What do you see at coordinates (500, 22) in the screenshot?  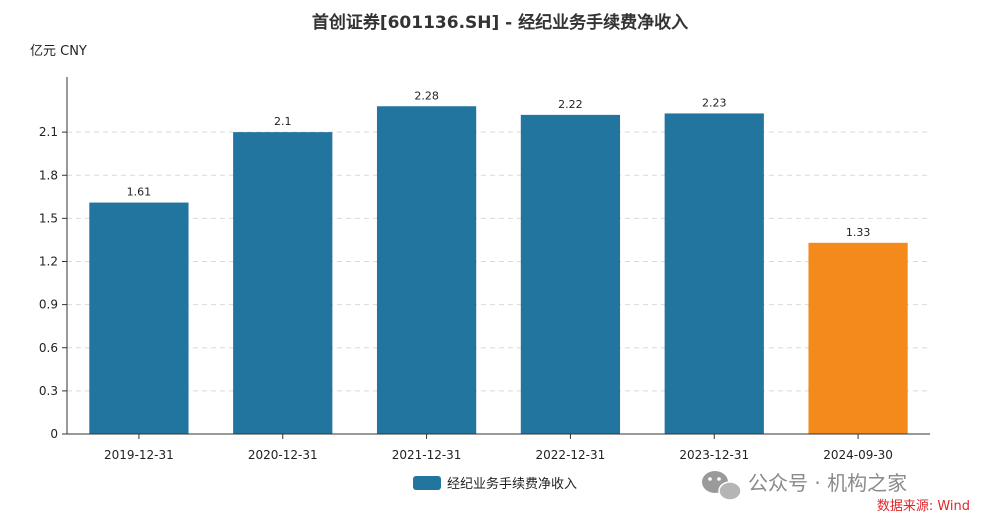 I see `chart-title: 首创证券[601136.SH] - 经纪业务手续费净收入` at bounding box center [500, 22].